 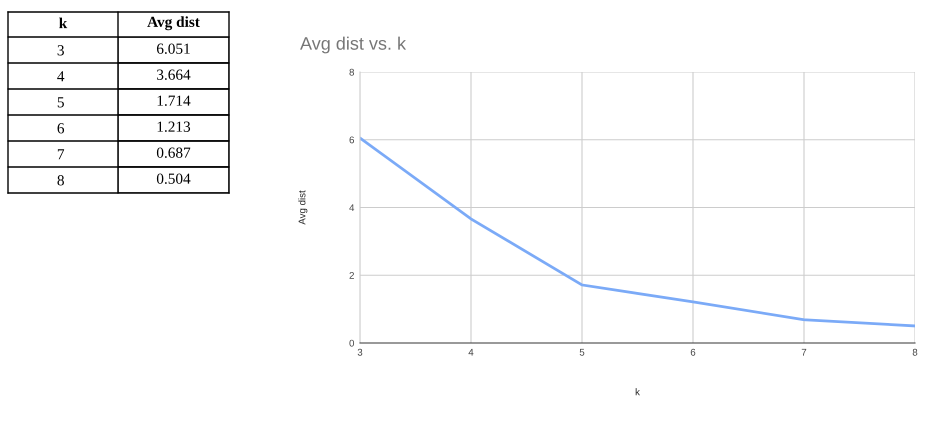 I want to click on x-tick-label: 3, so click(x=360, y=352).